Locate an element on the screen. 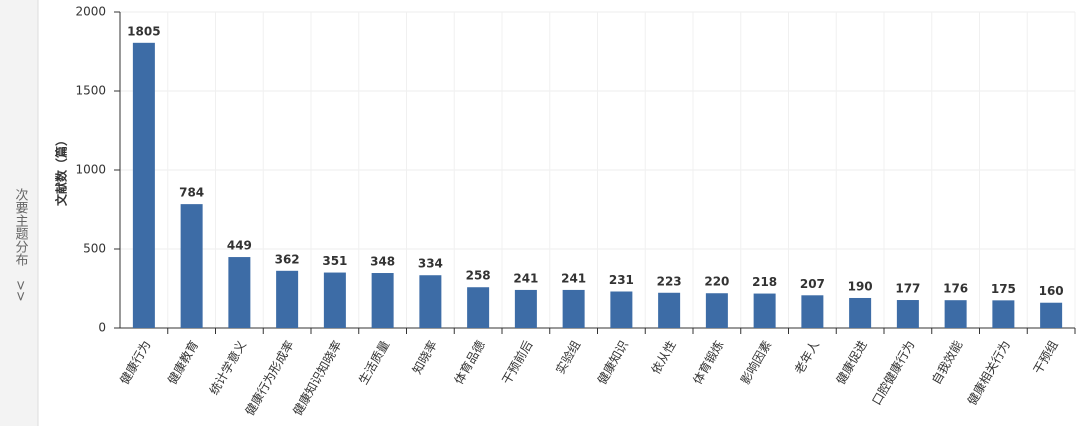 This screenshot has height=426, width=1080. value-label: 449 is located at coordinates (239, 246).